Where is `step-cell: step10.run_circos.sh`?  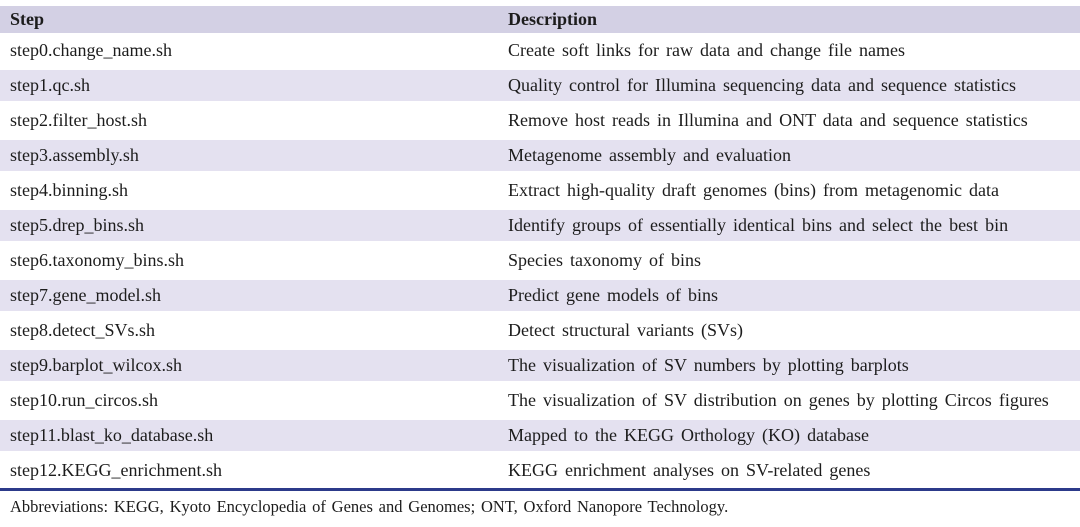 step-cell: step10.run_circos.sh is located at coordinates (84, 400).